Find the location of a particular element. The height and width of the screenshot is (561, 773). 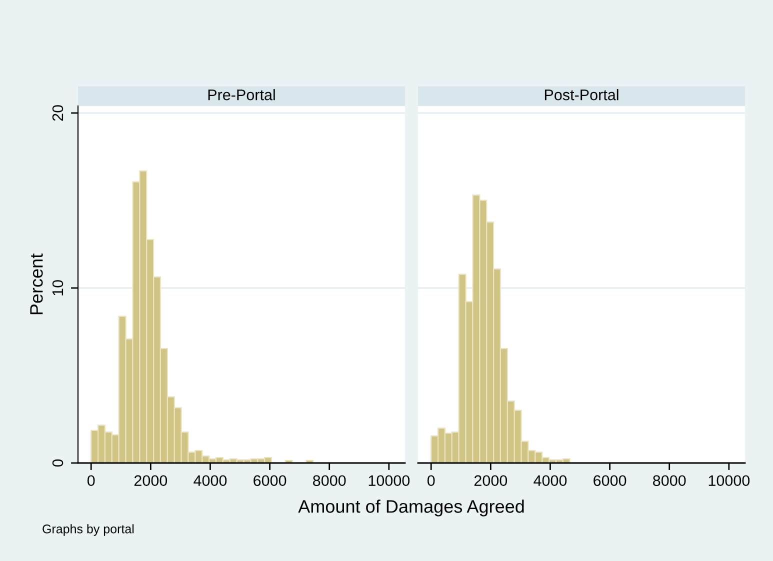

chart-title: Pre-Portal is located at coordinates (241, 94).